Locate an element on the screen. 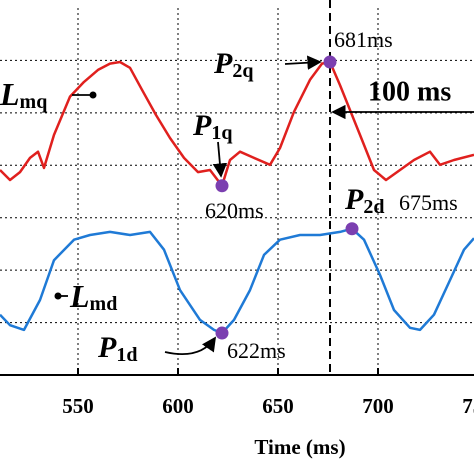 The height and width of the screenshot is (474, 474). series-label: Lmd is located at coordinates (93, 296).